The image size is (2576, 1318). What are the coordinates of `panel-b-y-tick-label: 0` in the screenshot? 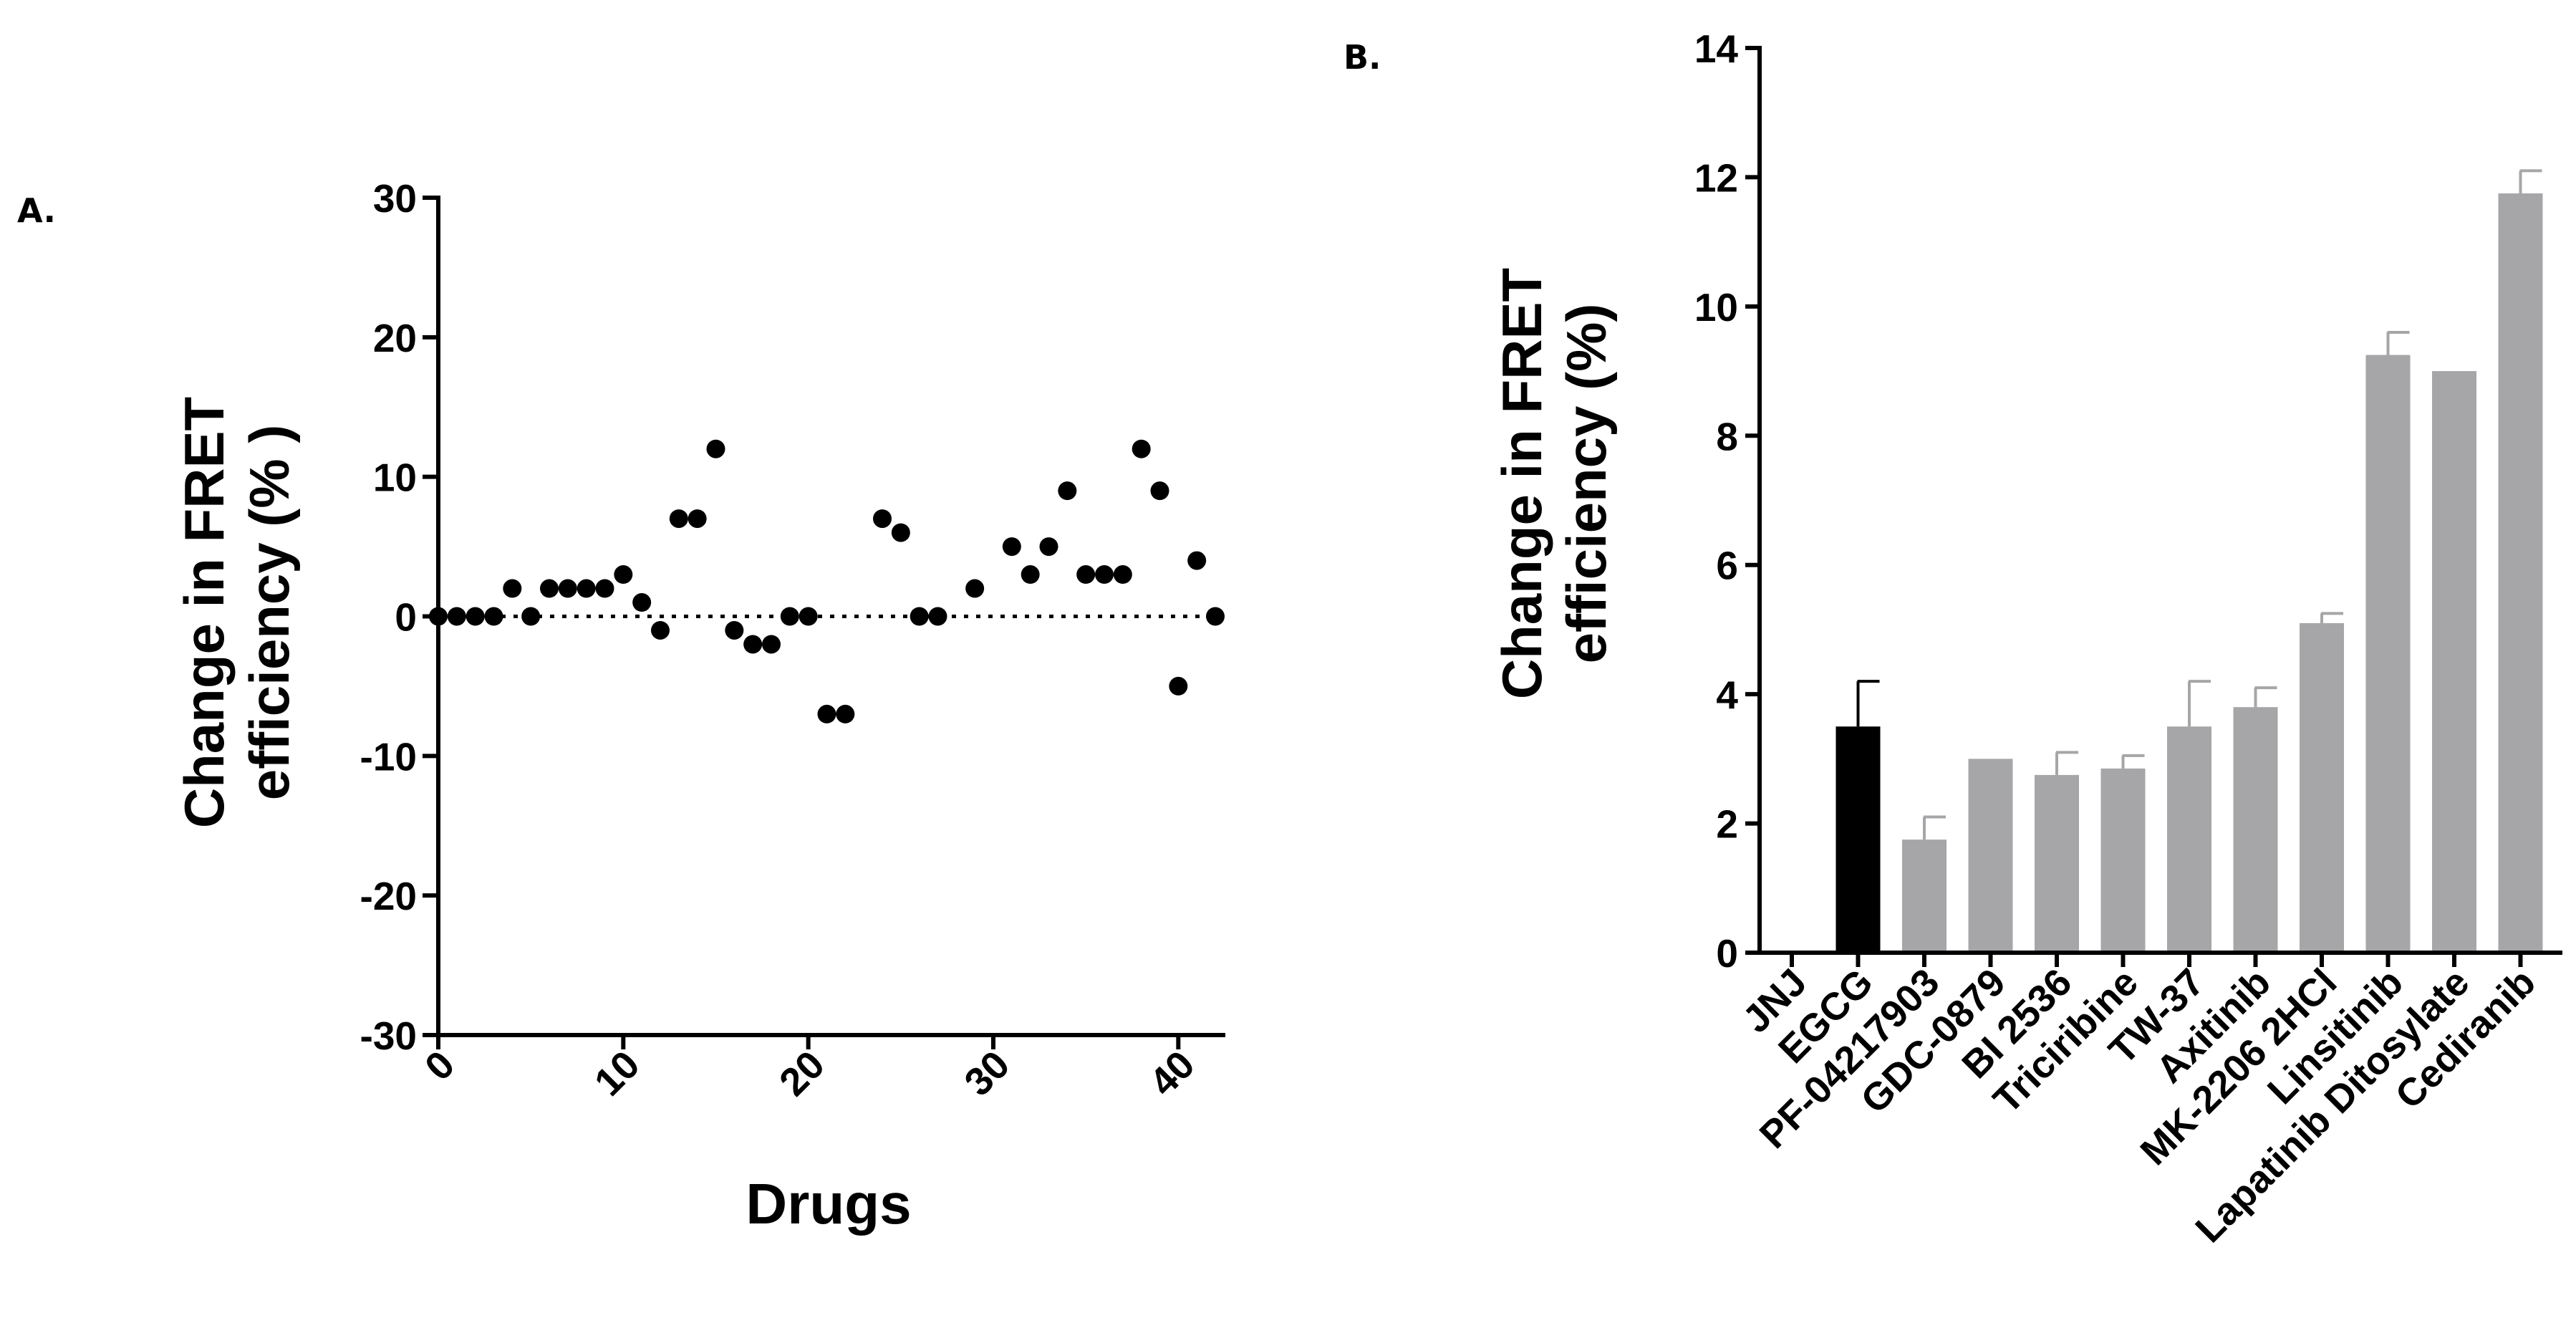 It's located at (1727, 954).